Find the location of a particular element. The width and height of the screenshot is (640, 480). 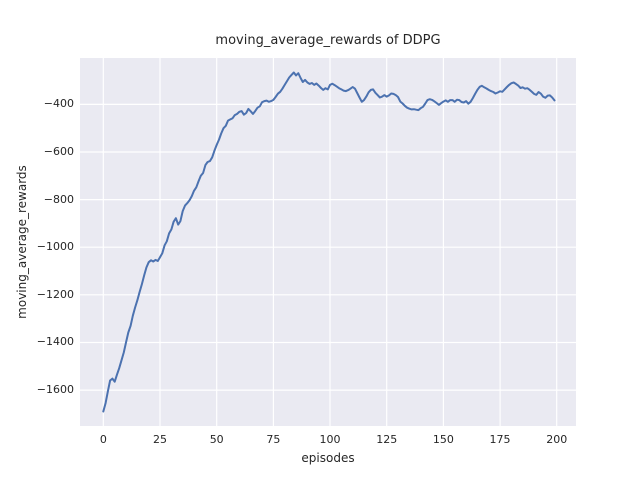

y-tick-label: −1400 is located at coordinates (55, 342).